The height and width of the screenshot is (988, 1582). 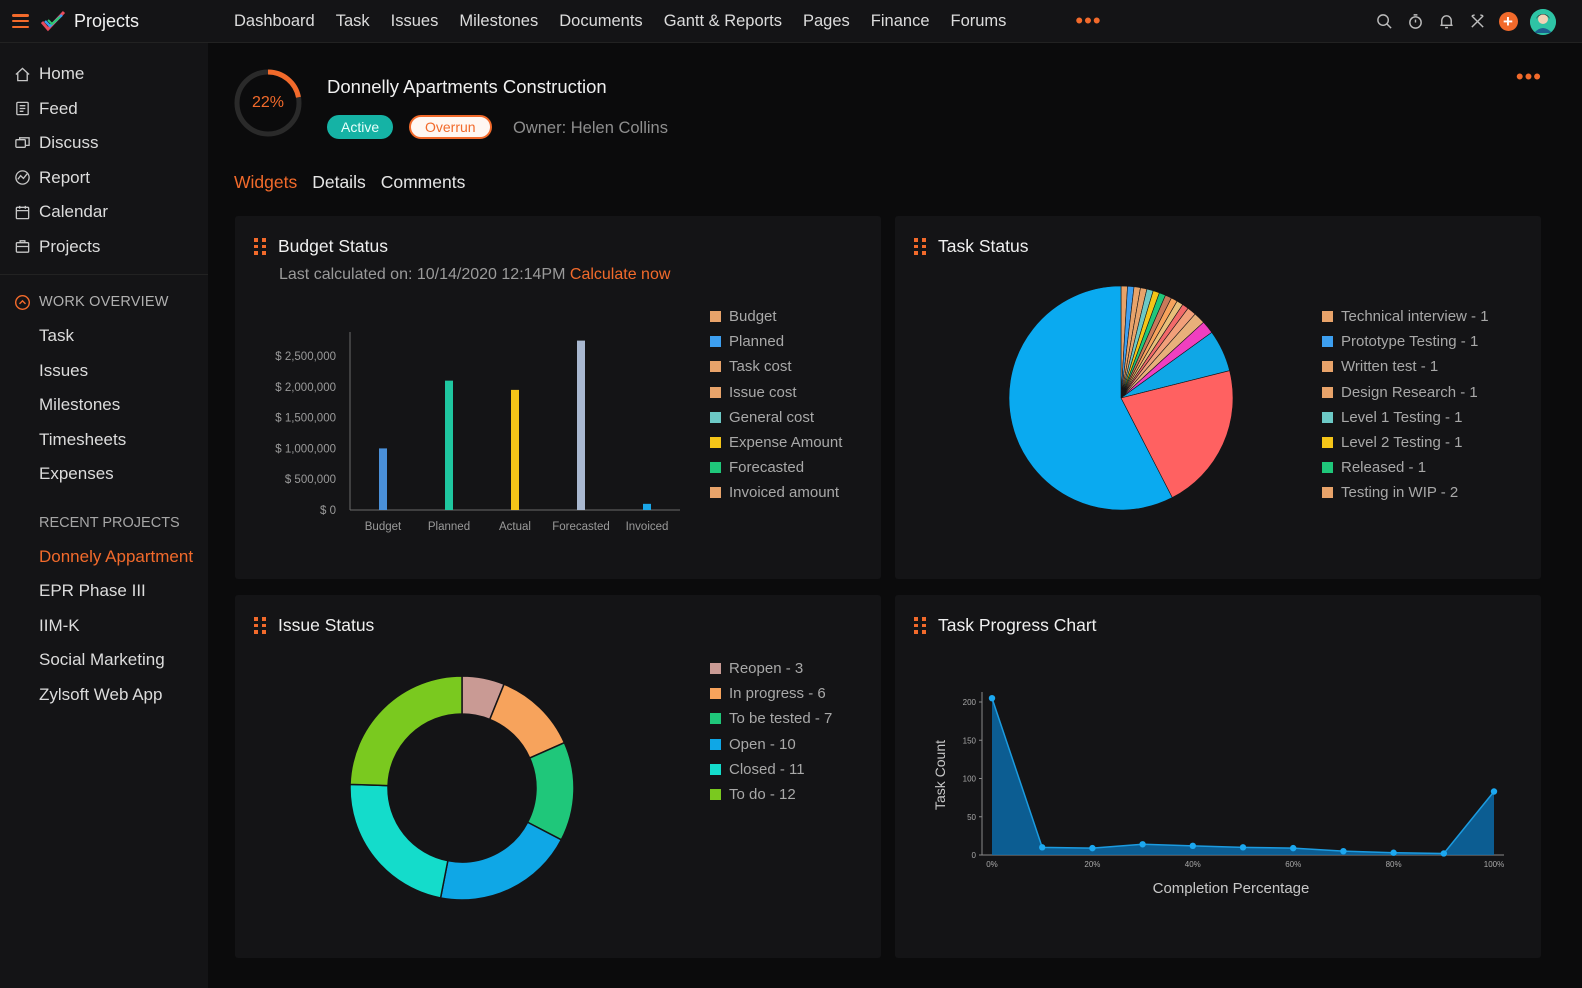 What do you see at coordinates (64, 370) in the screenshot?
I see `work-issues: Issues` at bounding box center [64, 370].